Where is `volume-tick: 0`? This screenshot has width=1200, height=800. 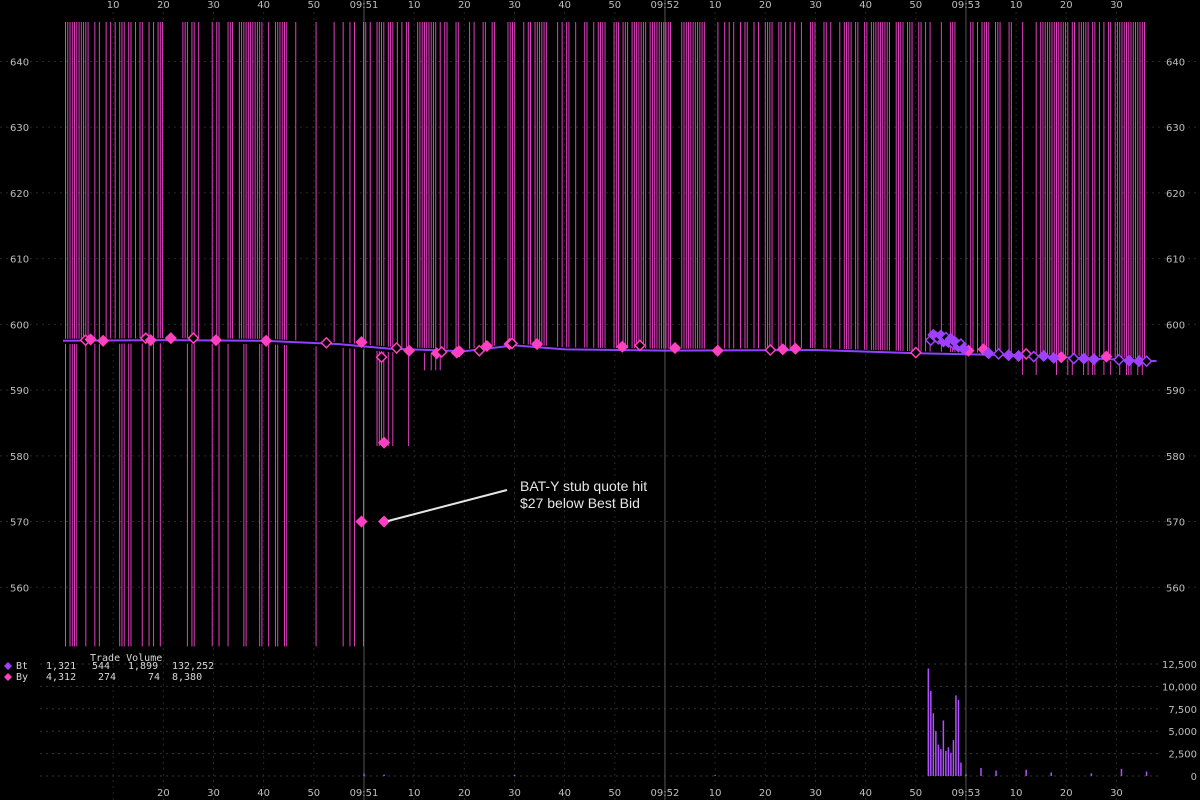
volume-tick: 0 is located at coordinates (1194, 777).